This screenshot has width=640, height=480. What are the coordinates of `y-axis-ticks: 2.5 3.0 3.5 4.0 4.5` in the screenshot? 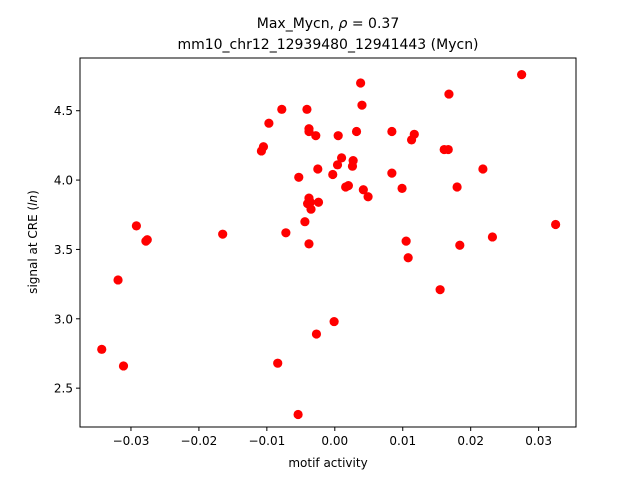 It's located at (67, 250).